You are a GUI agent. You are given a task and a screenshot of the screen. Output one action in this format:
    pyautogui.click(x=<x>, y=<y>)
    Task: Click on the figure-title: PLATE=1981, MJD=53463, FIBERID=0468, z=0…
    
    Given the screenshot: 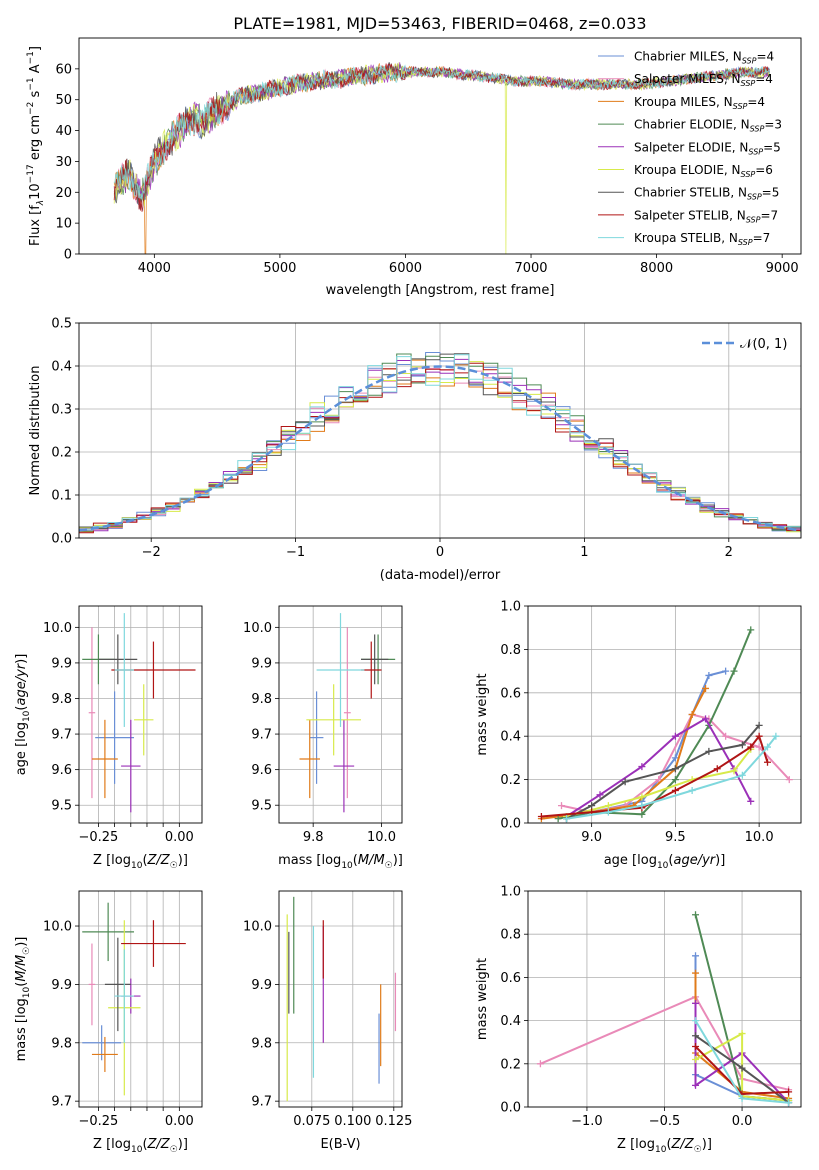 What is the action you would take?
    pyautogui.click(x=439, y=23)
    